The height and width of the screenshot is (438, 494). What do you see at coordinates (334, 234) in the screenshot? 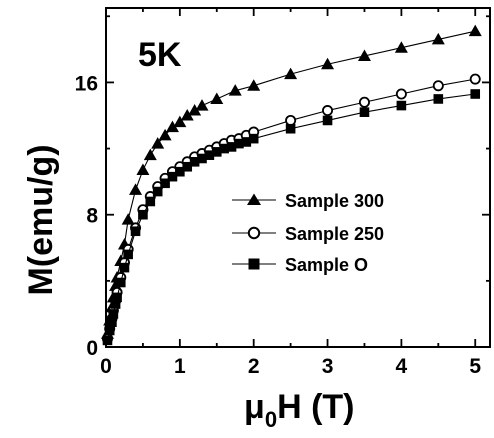
I see `legend-label-sample-250: Sample 250` at bounding box center [334, 234].